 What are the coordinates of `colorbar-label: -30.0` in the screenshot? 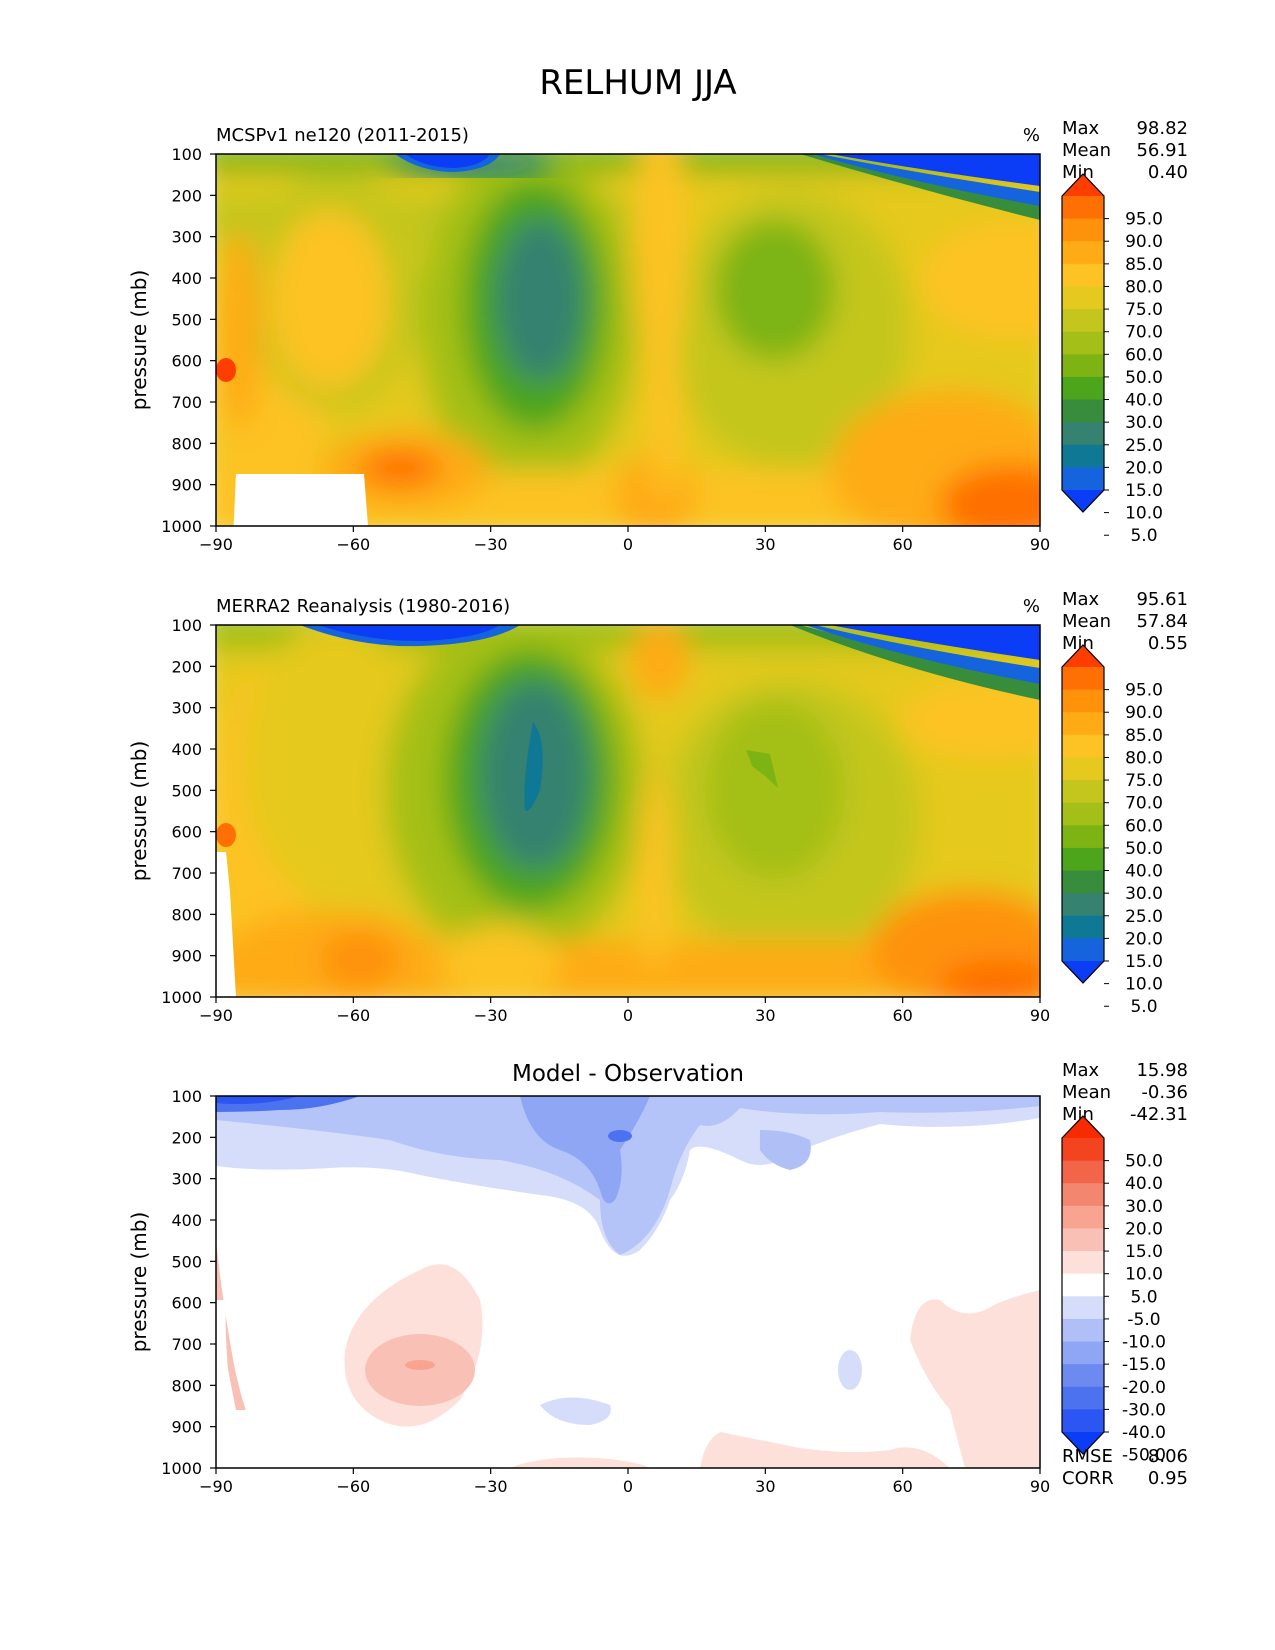 It's located at (1144, 1410).